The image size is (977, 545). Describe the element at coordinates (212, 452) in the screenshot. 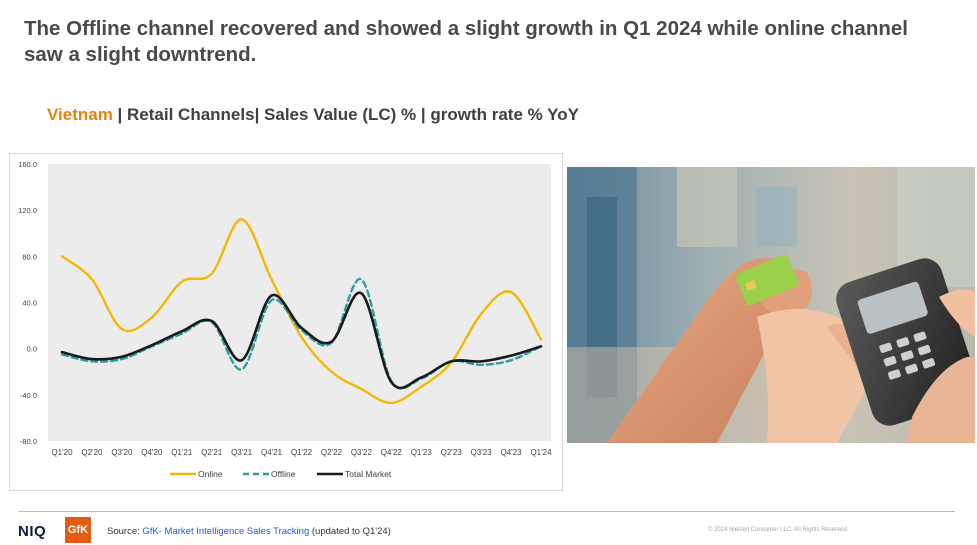

I see `x-tick-label: Q2'21` at that location.